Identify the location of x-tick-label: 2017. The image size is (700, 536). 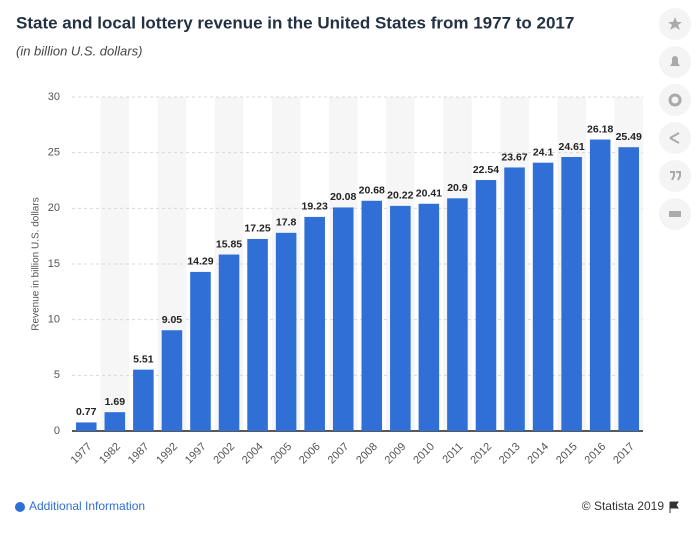
(624, 454).